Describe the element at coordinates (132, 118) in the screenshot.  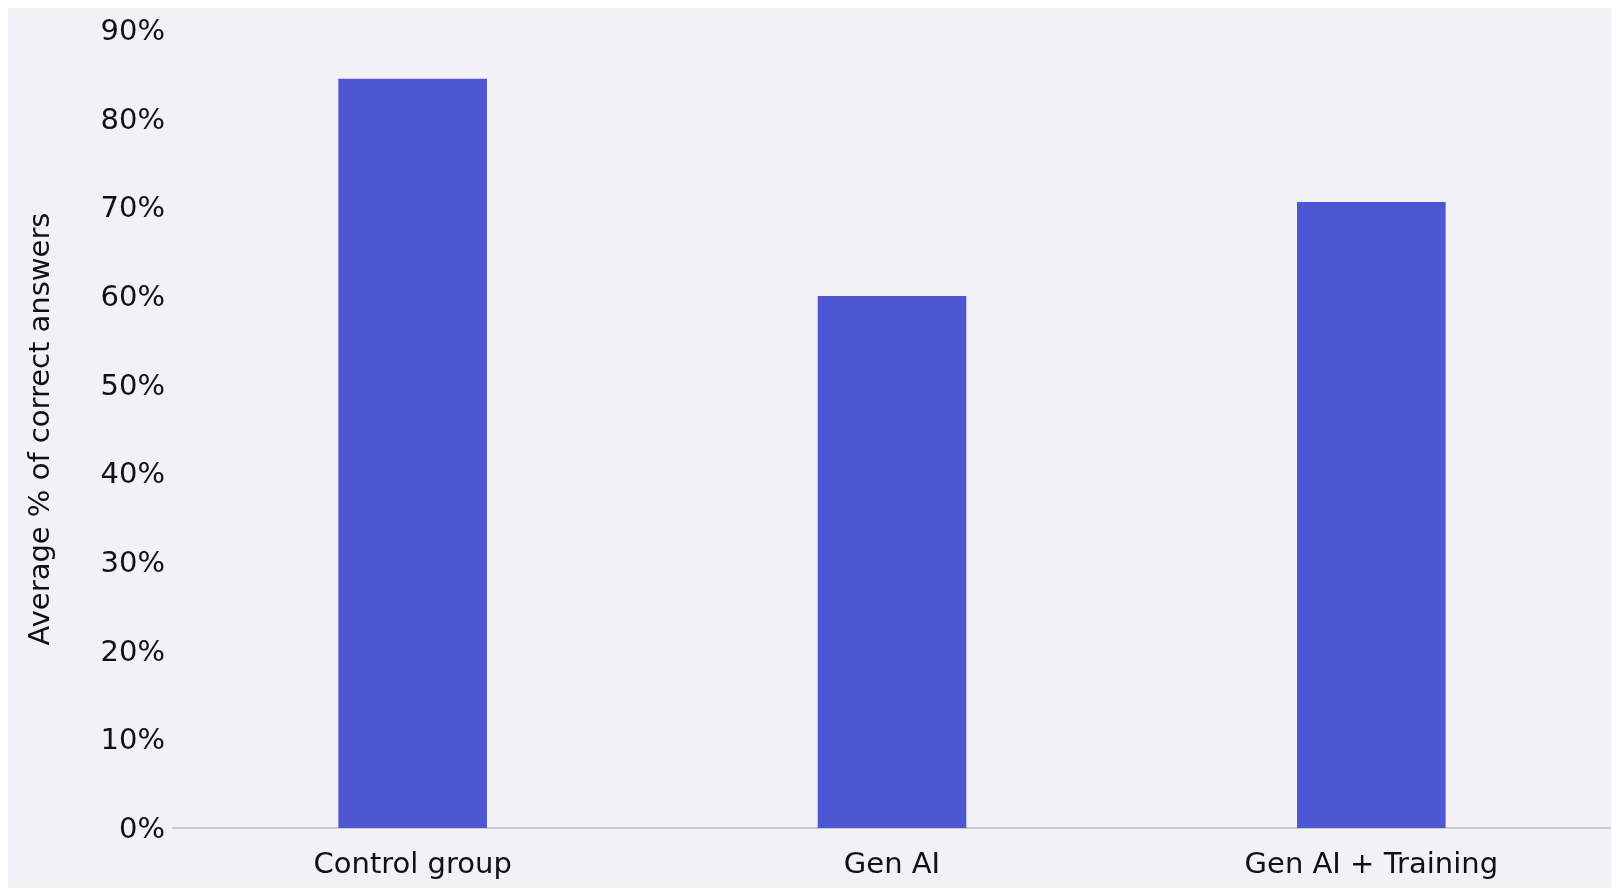
I see `y-tick-label: 80%` at that location.